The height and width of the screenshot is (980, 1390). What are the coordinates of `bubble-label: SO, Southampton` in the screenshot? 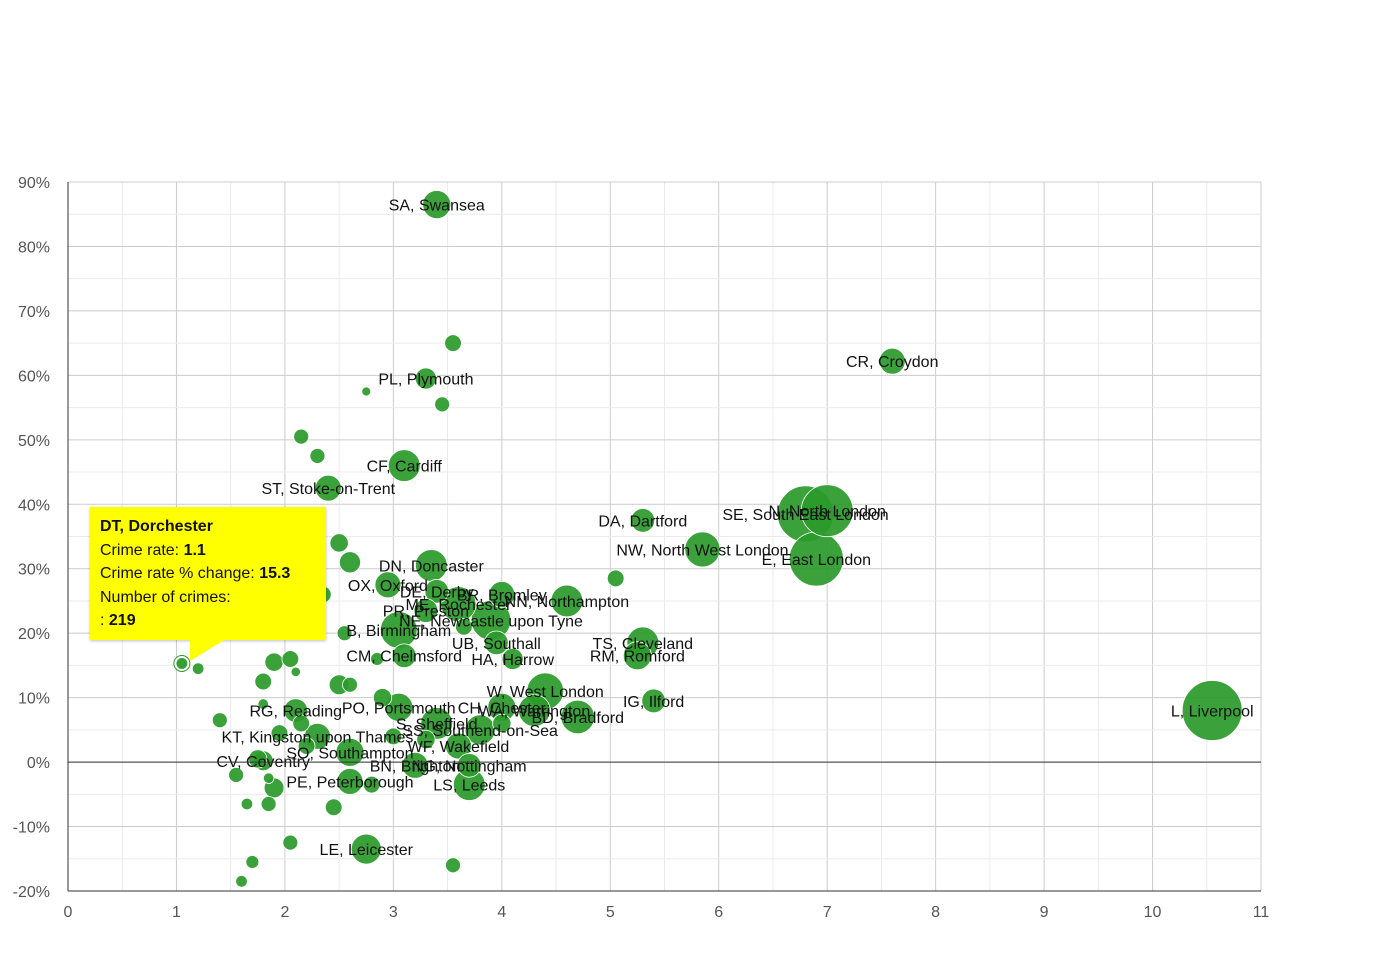 It's located at (349, 753).